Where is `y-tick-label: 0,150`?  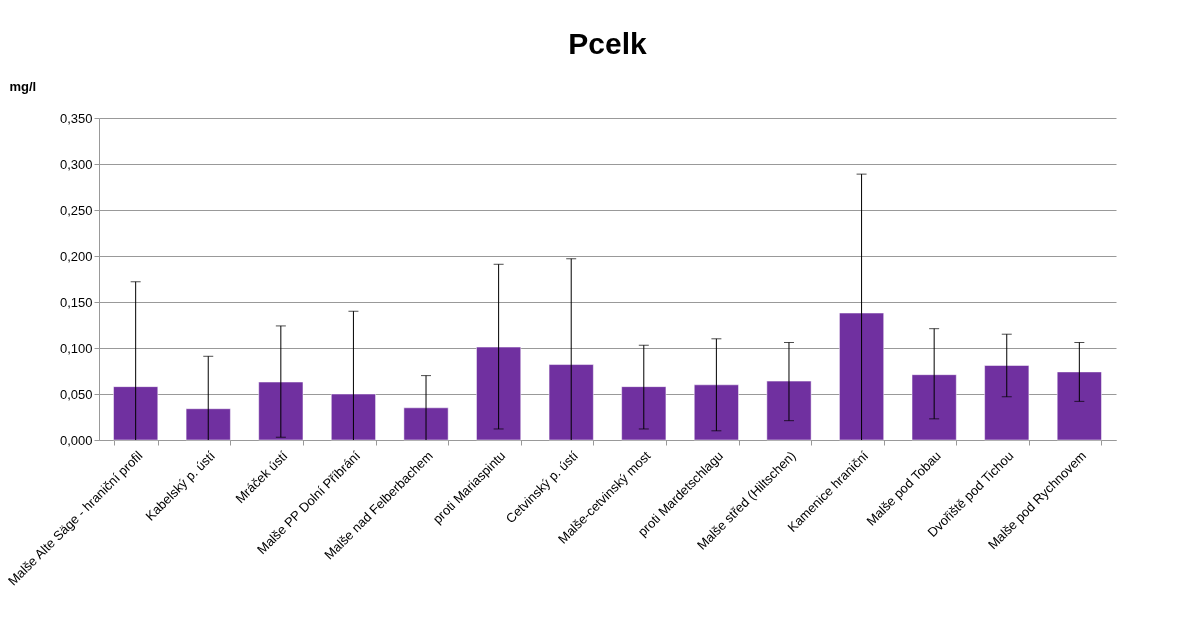 y-tick-label: 0,150 is located at coordinates (76, 302).